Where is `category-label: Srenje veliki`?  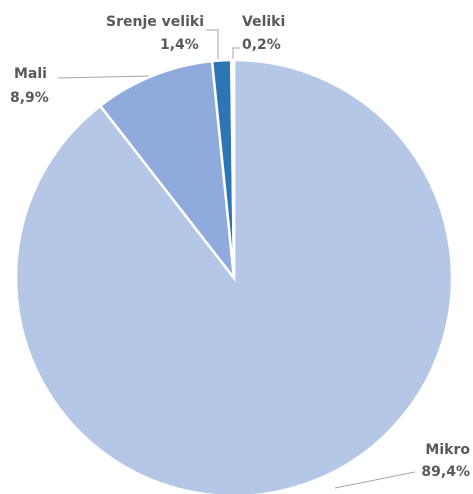
category-label: Srenje veliki is located at coordinates (155, 22).